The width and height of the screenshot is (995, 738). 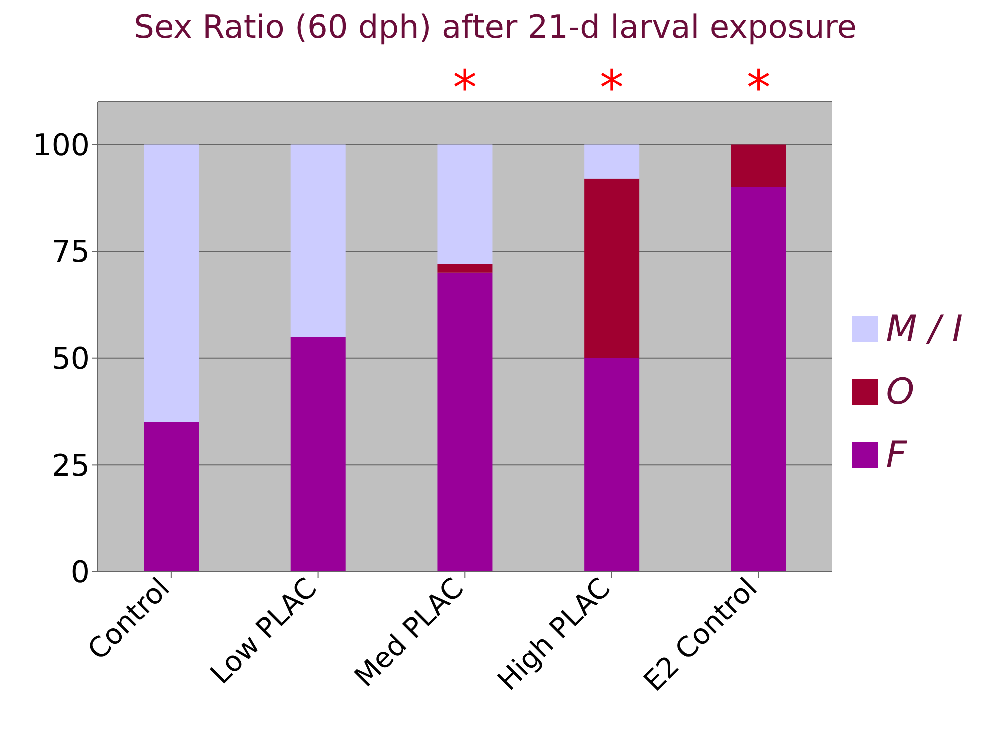 I want to click on y-tick-label: 50, so click(x=71, y=360).